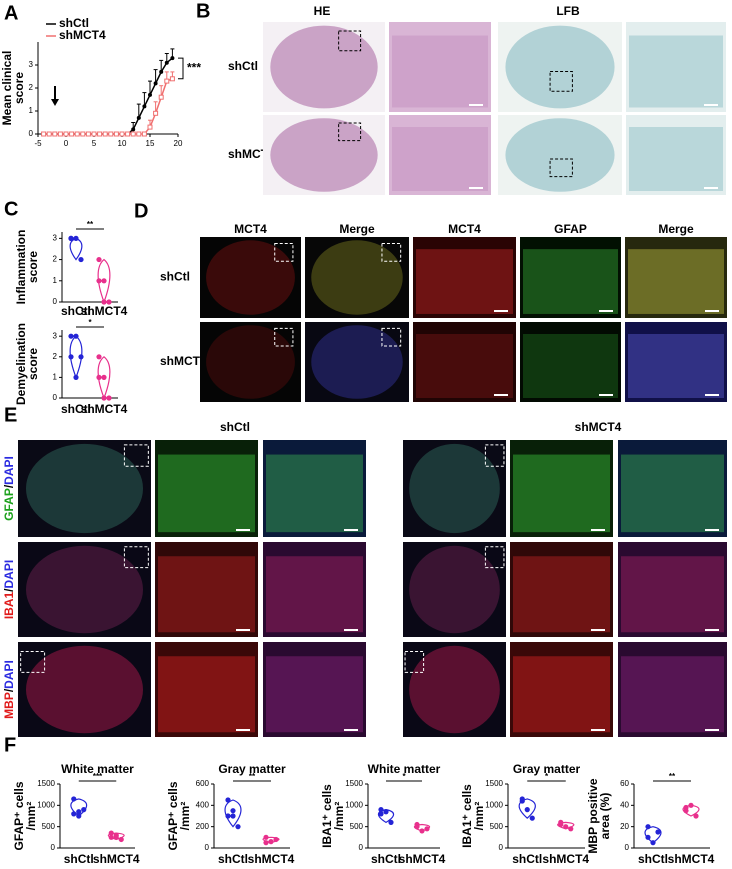  Describe the element at coordinates (173, 815) in the screenshot. I see `y-axis-label: GFAP⁺ cells` at that location.